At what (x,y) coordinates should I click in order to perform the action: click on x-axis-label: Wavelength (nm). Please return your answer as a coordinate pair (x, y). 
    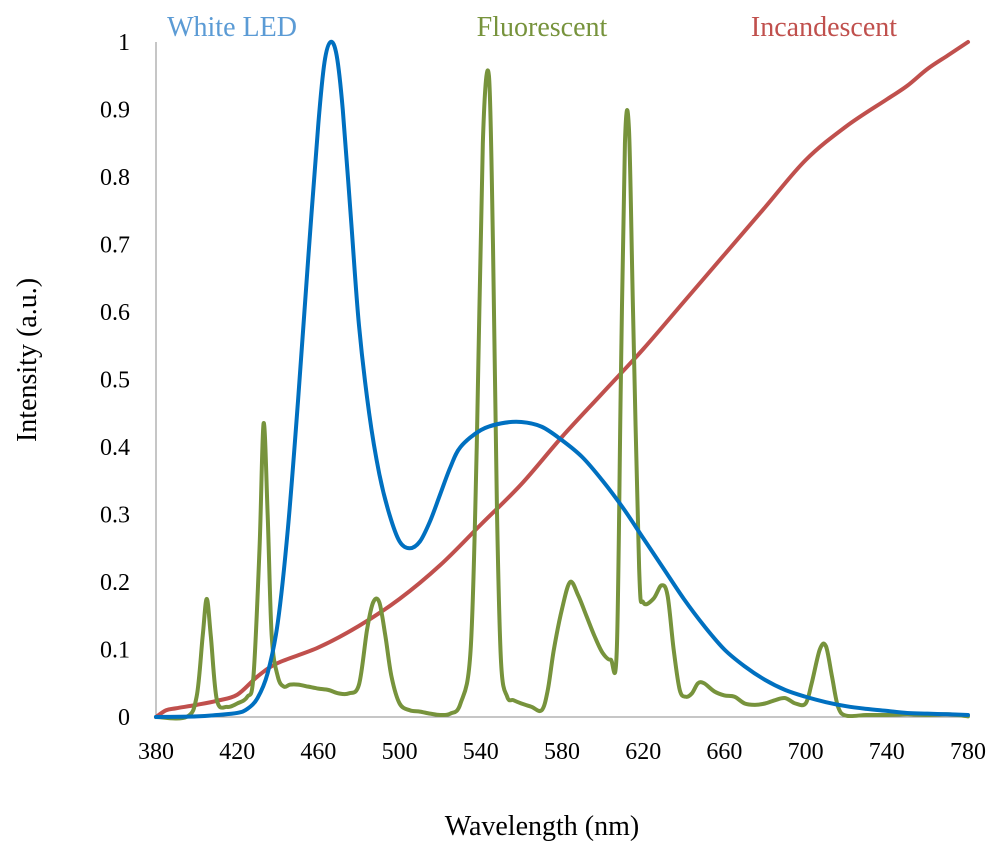
    Looking at the image, I should click on (542, 826).